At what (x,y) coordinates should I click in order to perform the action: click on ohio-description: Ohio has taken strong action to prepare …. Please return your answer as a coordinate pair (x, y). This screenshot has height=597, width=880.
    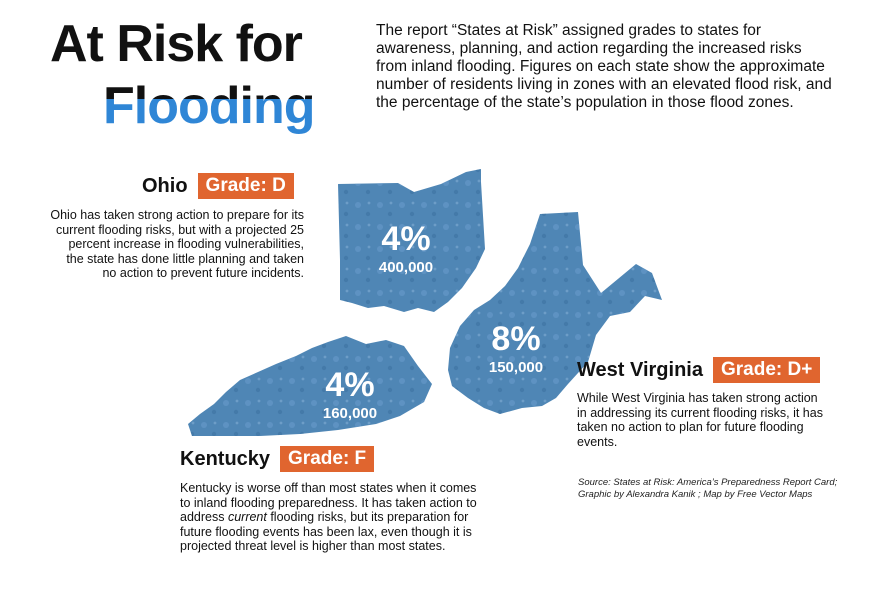
    Looking at the image, I should click on (177, 244).